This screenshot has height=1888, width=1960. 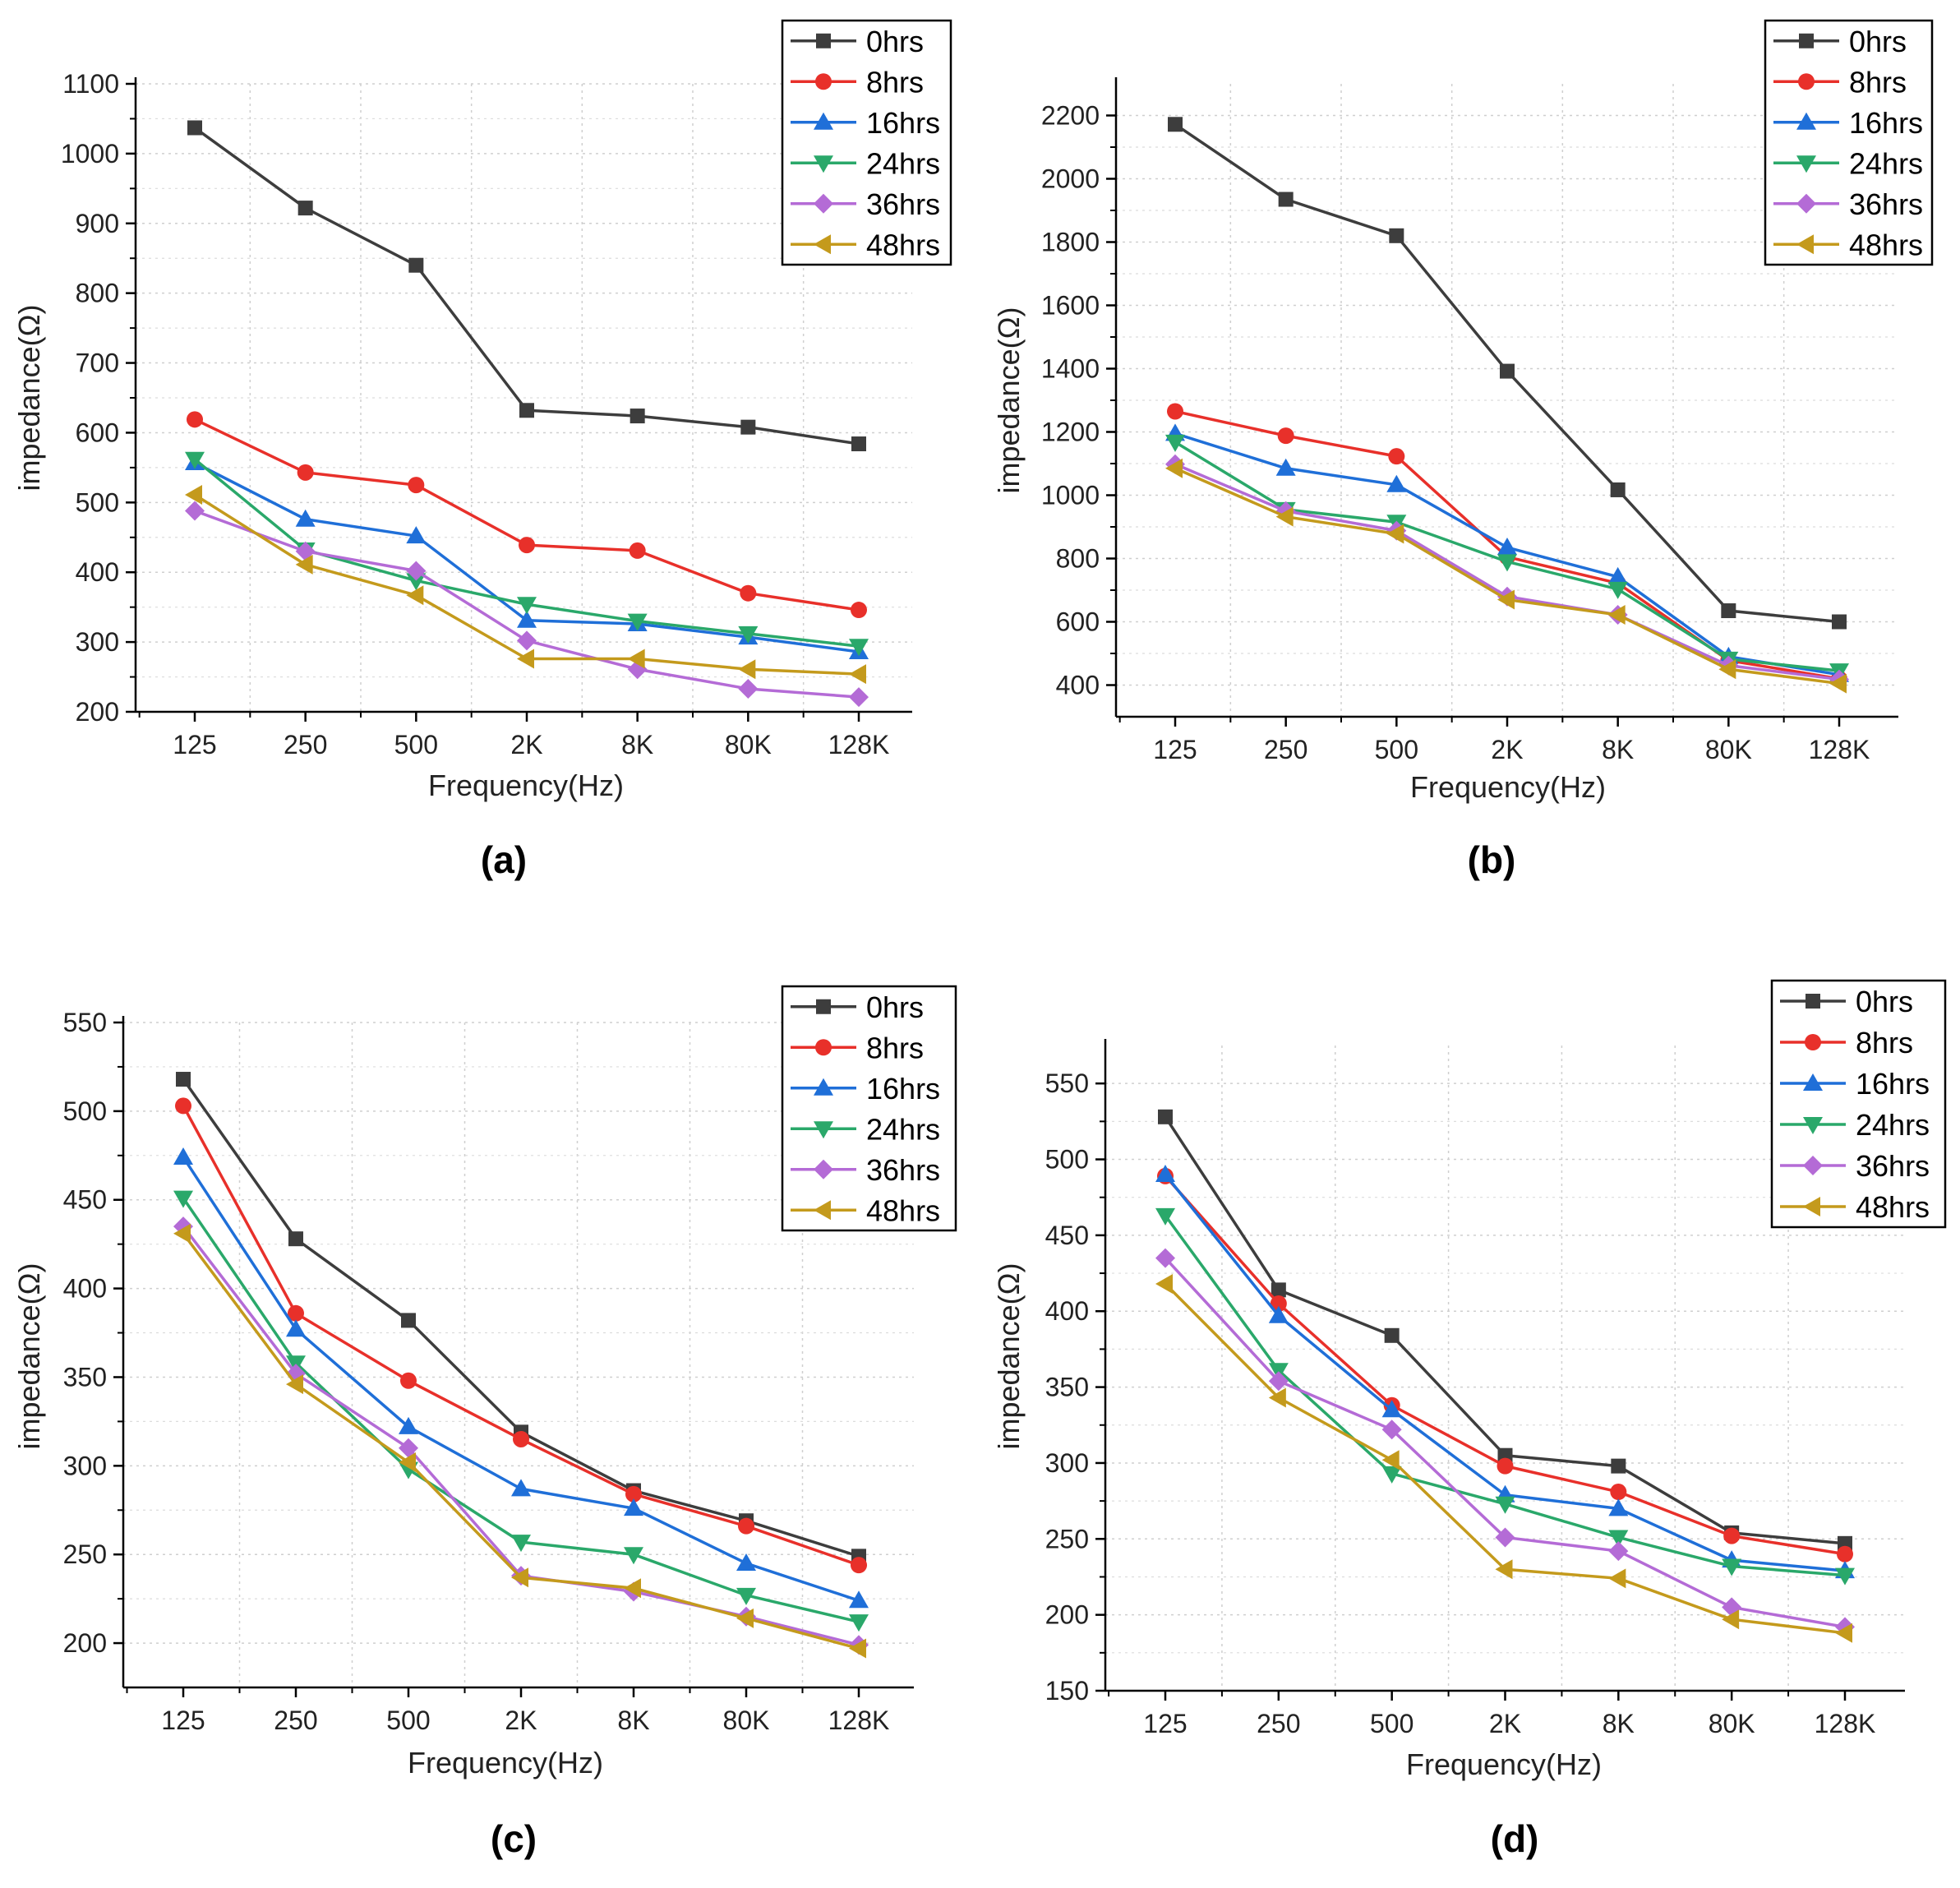 I want to click on legend-label: 24hrs, so click(x=903, y=1129).